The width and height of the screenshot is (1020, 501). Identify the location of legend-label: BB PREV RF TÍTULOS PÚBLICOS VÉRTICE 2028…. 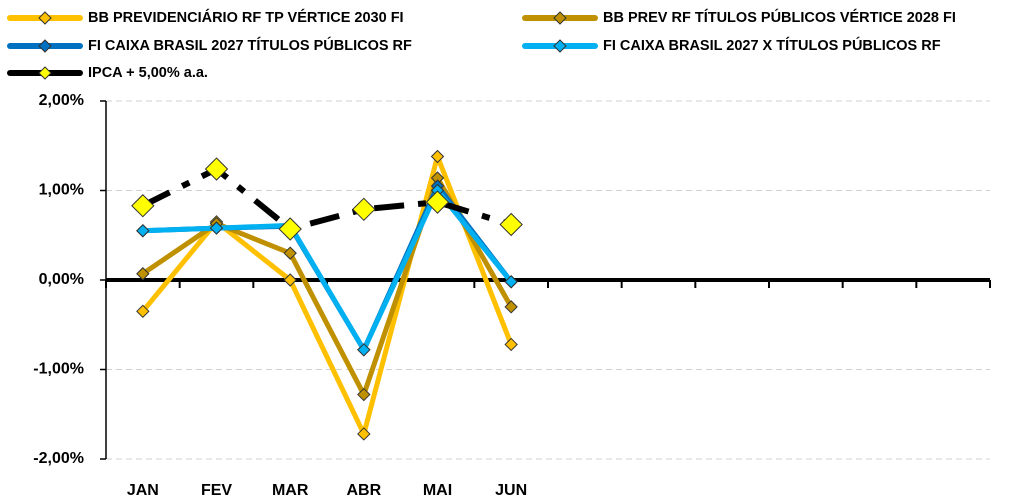
(779, 17).